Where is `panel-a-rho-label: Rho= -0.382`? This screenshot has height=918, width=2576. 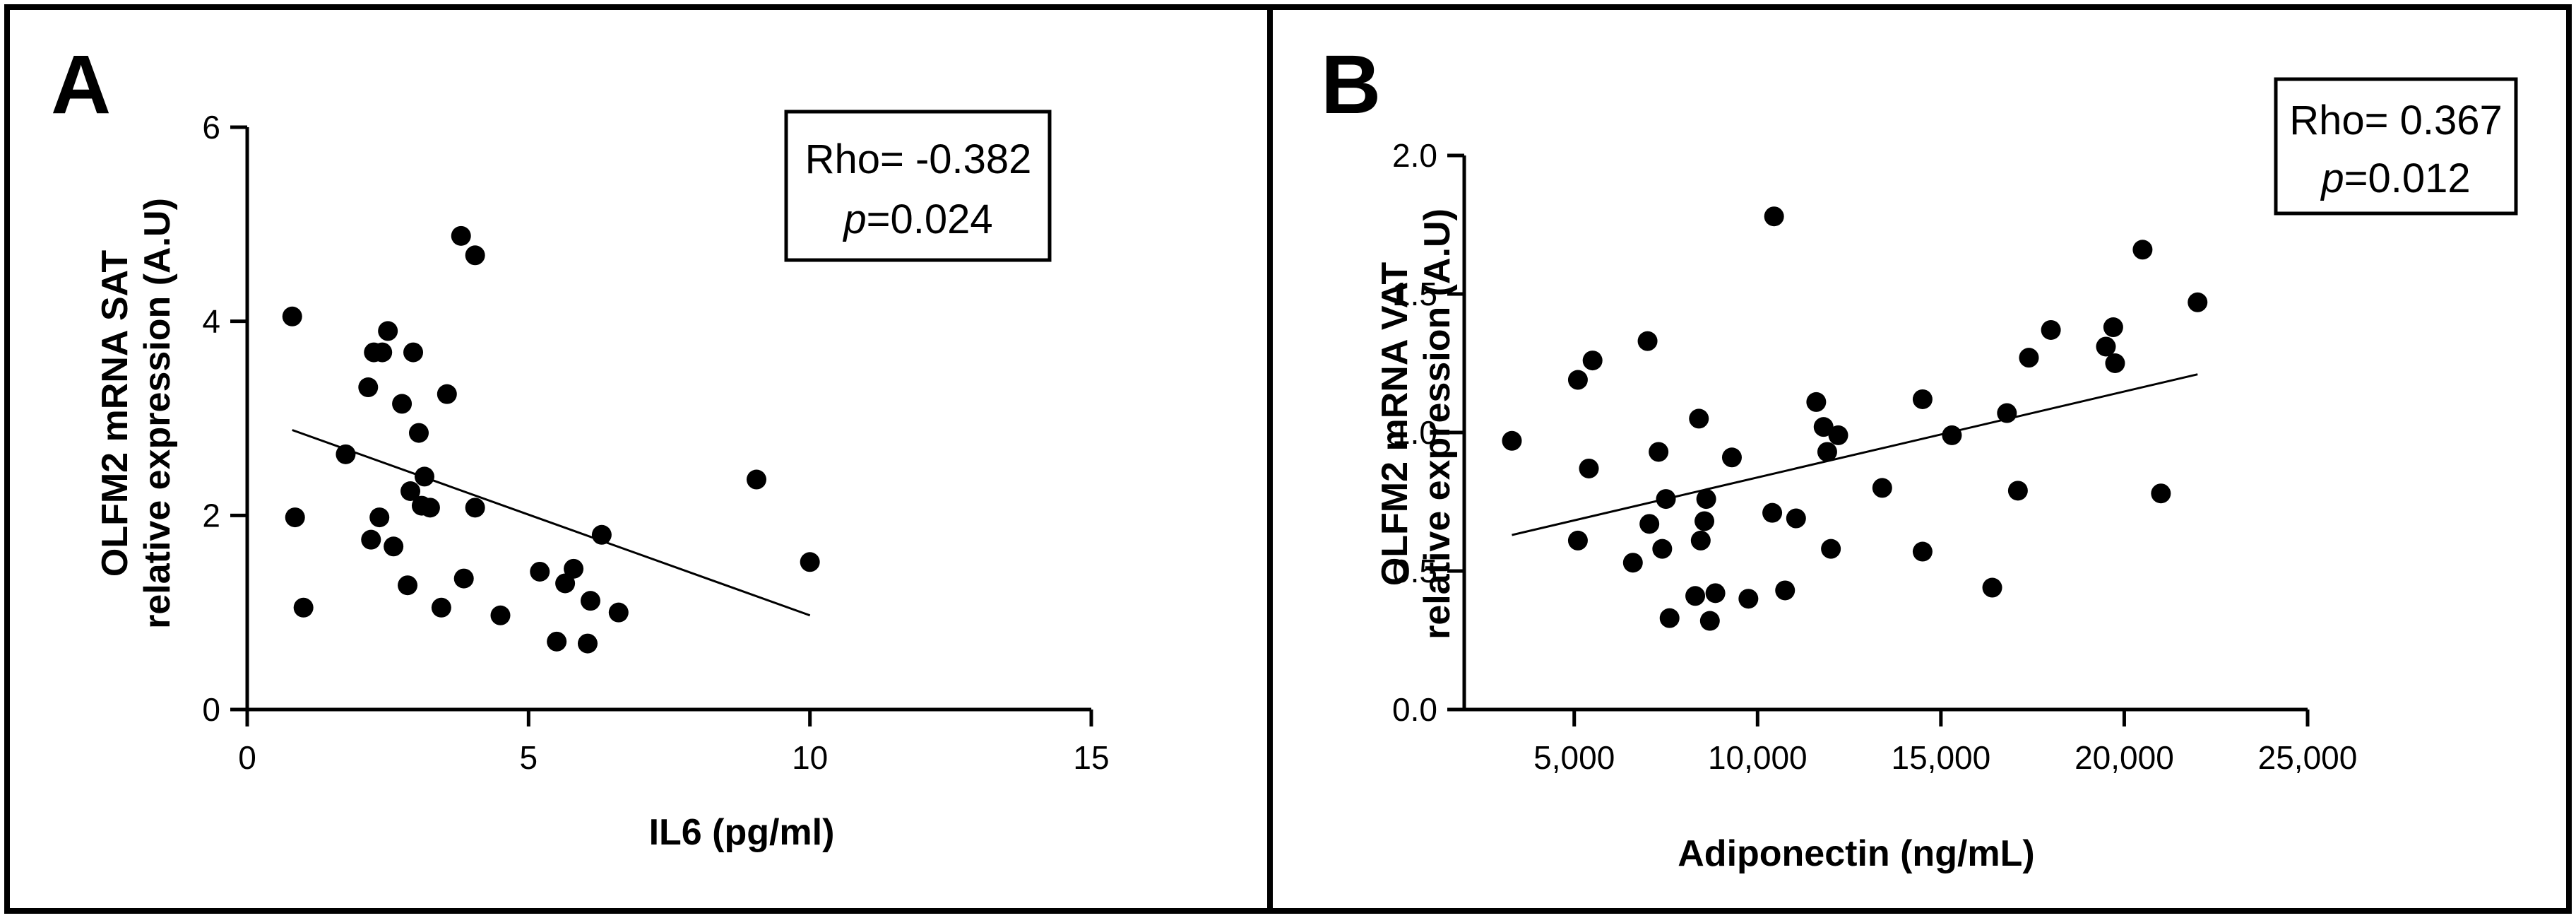
panel-a-rho-label: Rho= -0.382 is located at coordinates (918, 159).